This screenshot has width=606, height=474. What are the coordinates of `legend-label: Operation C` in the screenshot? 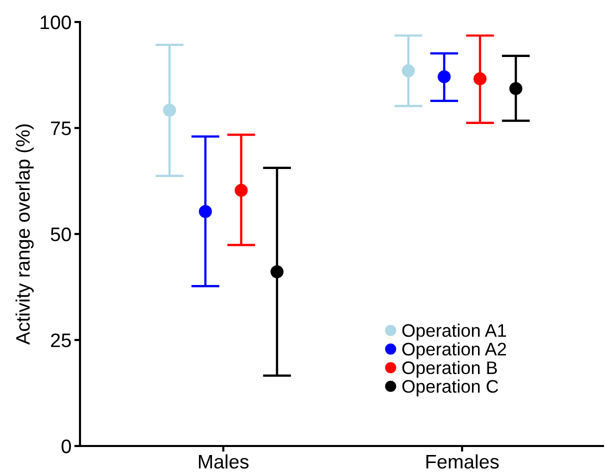 It's located at (450, 388).